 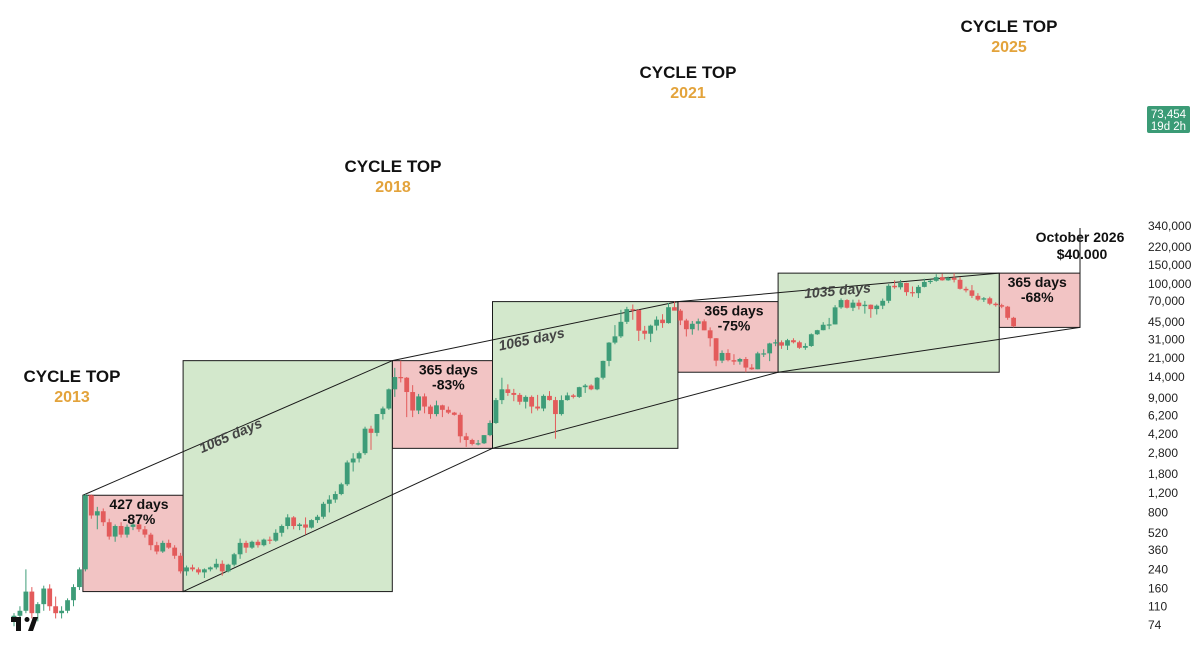 I want to click on y-tick-label: 70,000, so click(x=1166, y=301).